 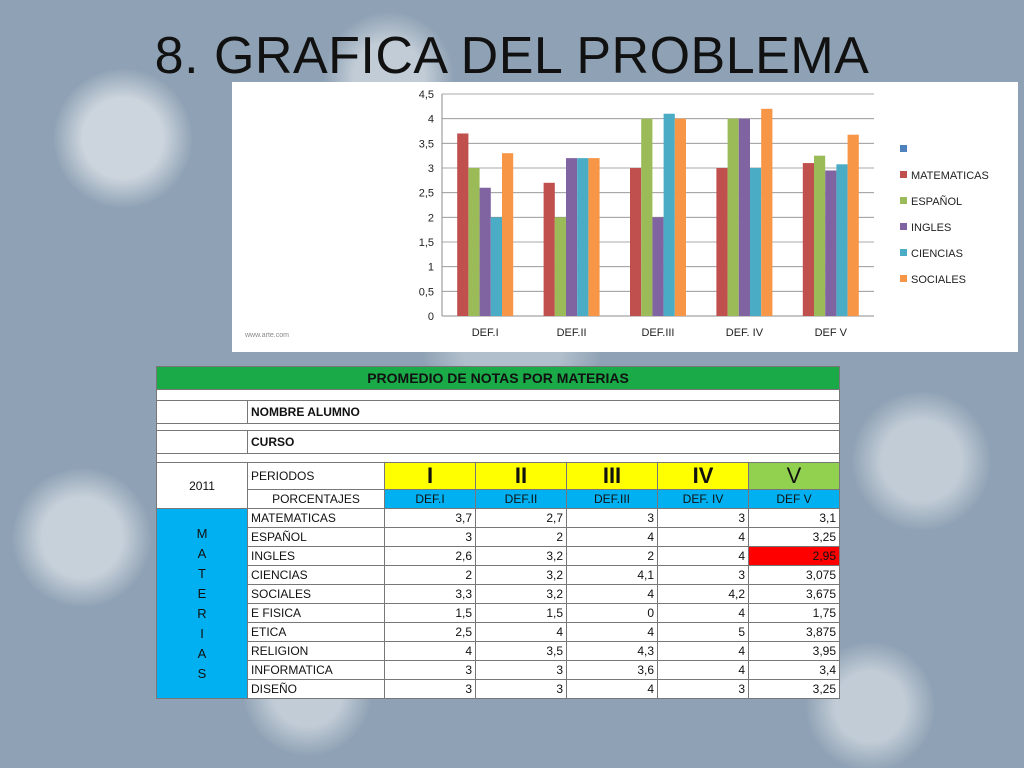 I want to click on grade-cell: 4,3, so click(x=612, y=651).